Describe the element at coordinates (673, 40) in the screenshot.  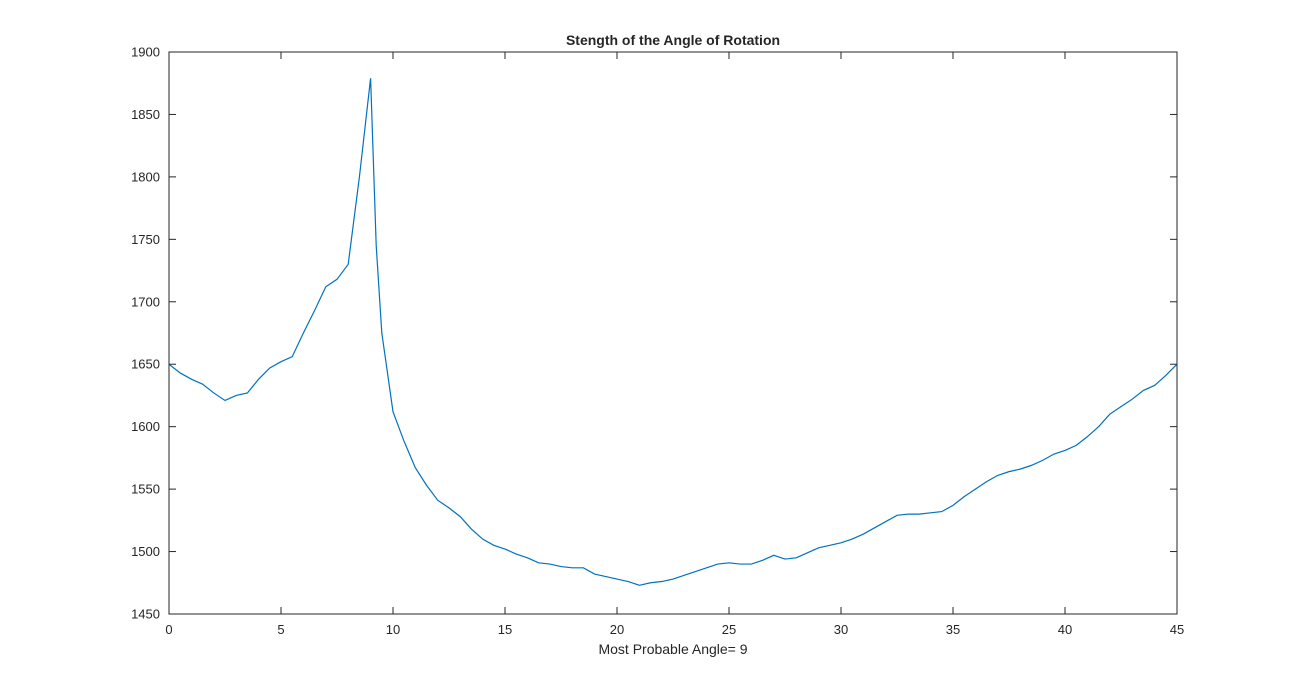
I see `chart-title: Stength of the Angle of Rotation` at that location.